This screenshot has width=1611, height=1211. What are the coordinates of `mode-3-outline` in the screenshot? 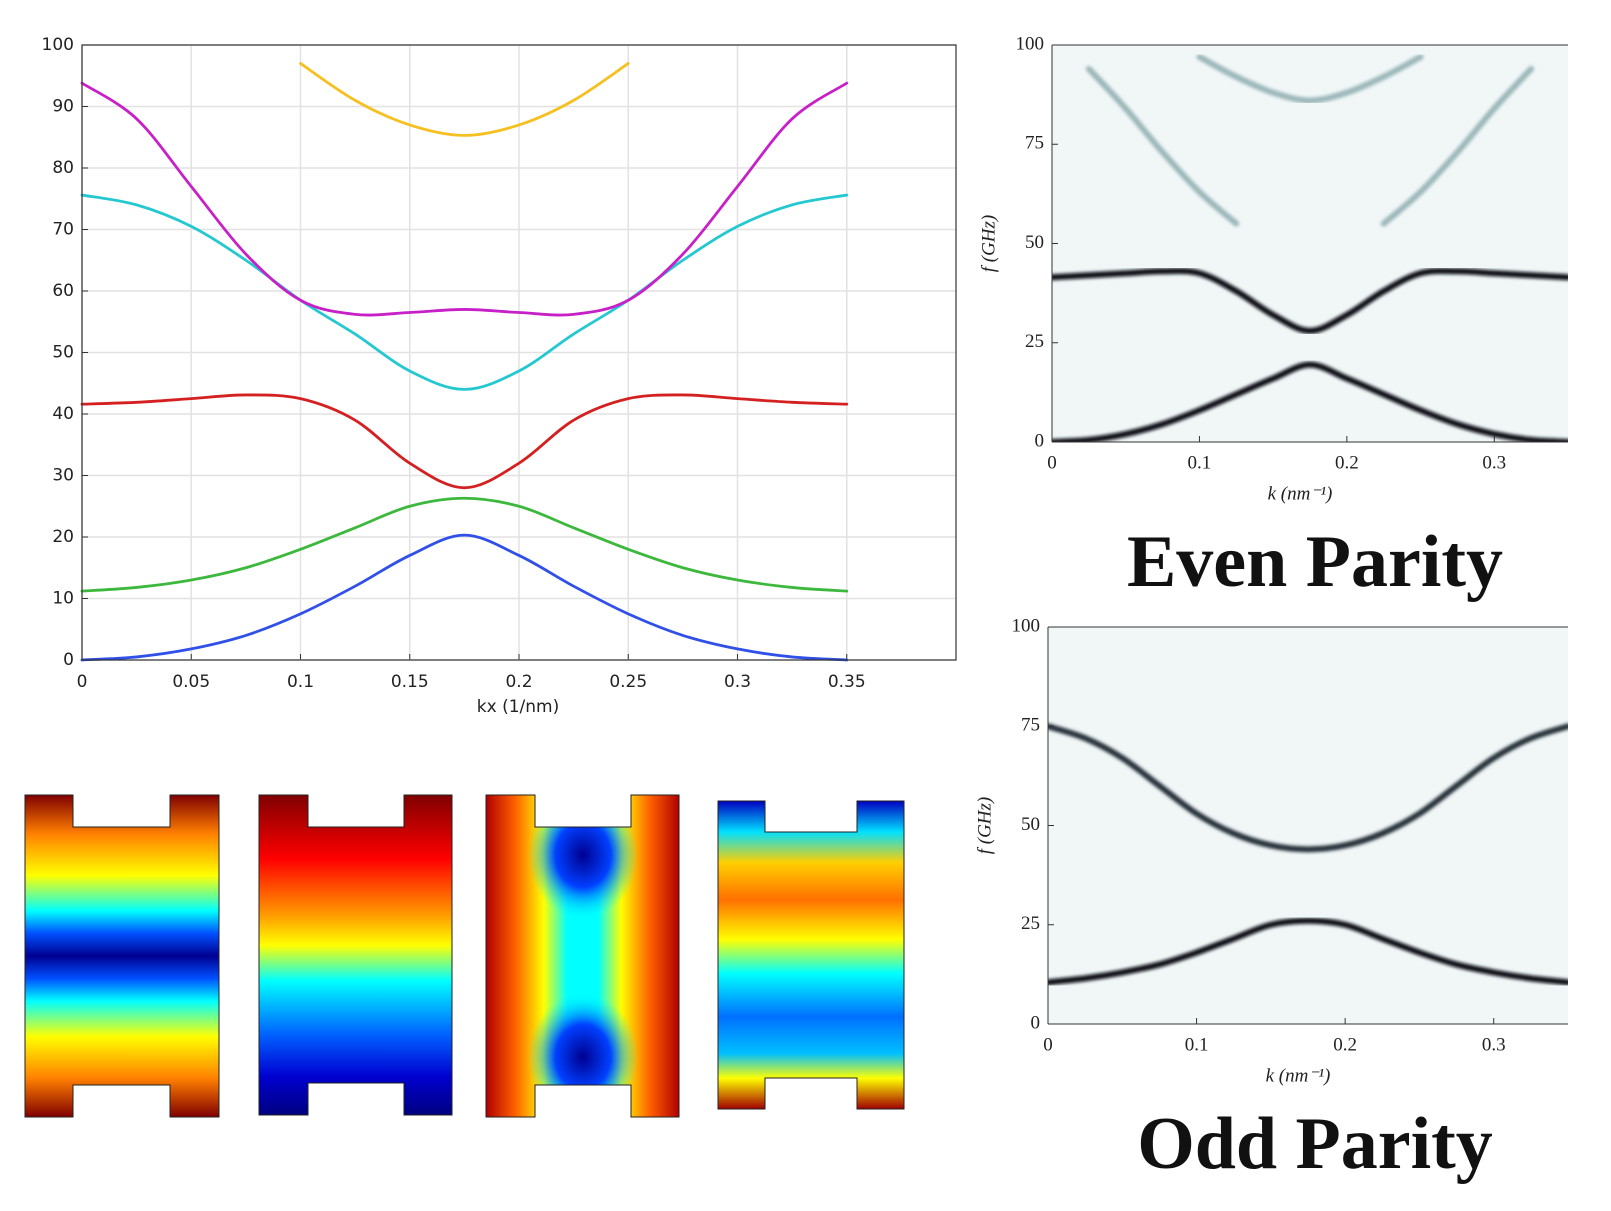 It's located at (582, 956).